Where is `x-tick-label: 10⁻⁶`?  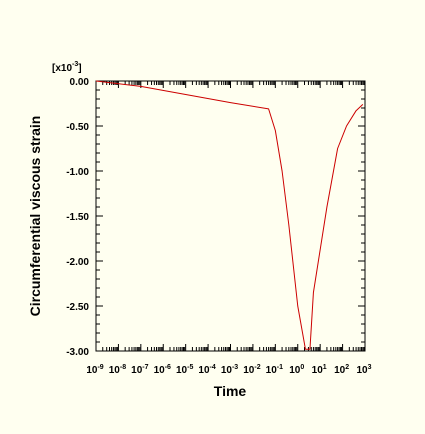
x-tick-label: 10⁻⁶ is located at coordinates (162, 370).